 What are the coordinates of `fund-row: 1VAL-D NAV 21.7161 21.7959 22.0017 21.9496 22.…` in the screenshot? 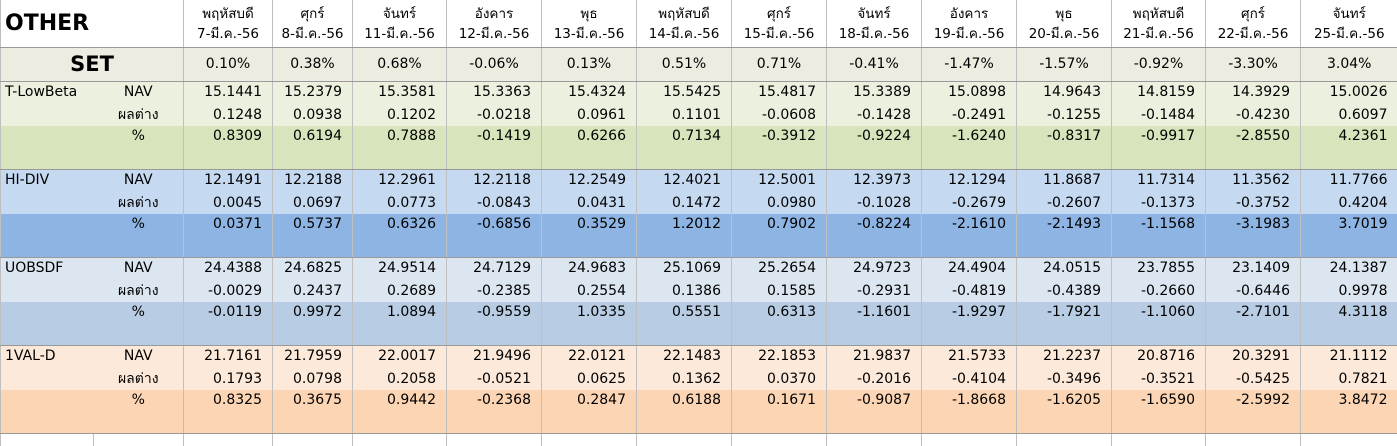 It's located at (698, 356).